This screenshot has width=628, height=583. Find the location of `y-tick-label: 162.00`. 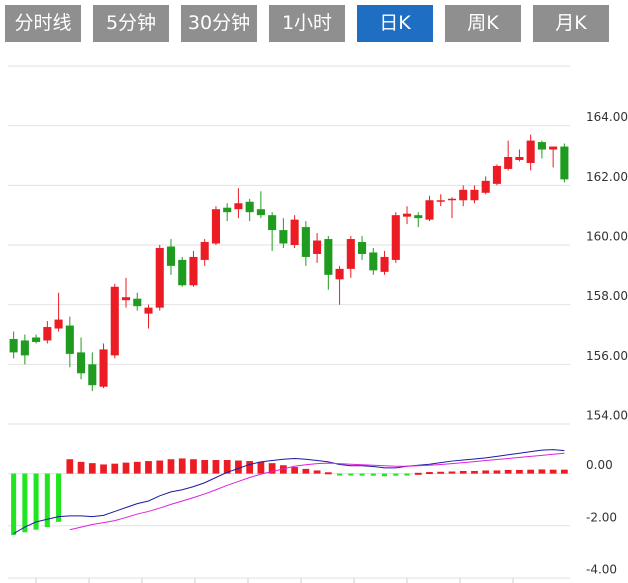

y-tick-label: 162.00 is located at coordinates (607, 177).